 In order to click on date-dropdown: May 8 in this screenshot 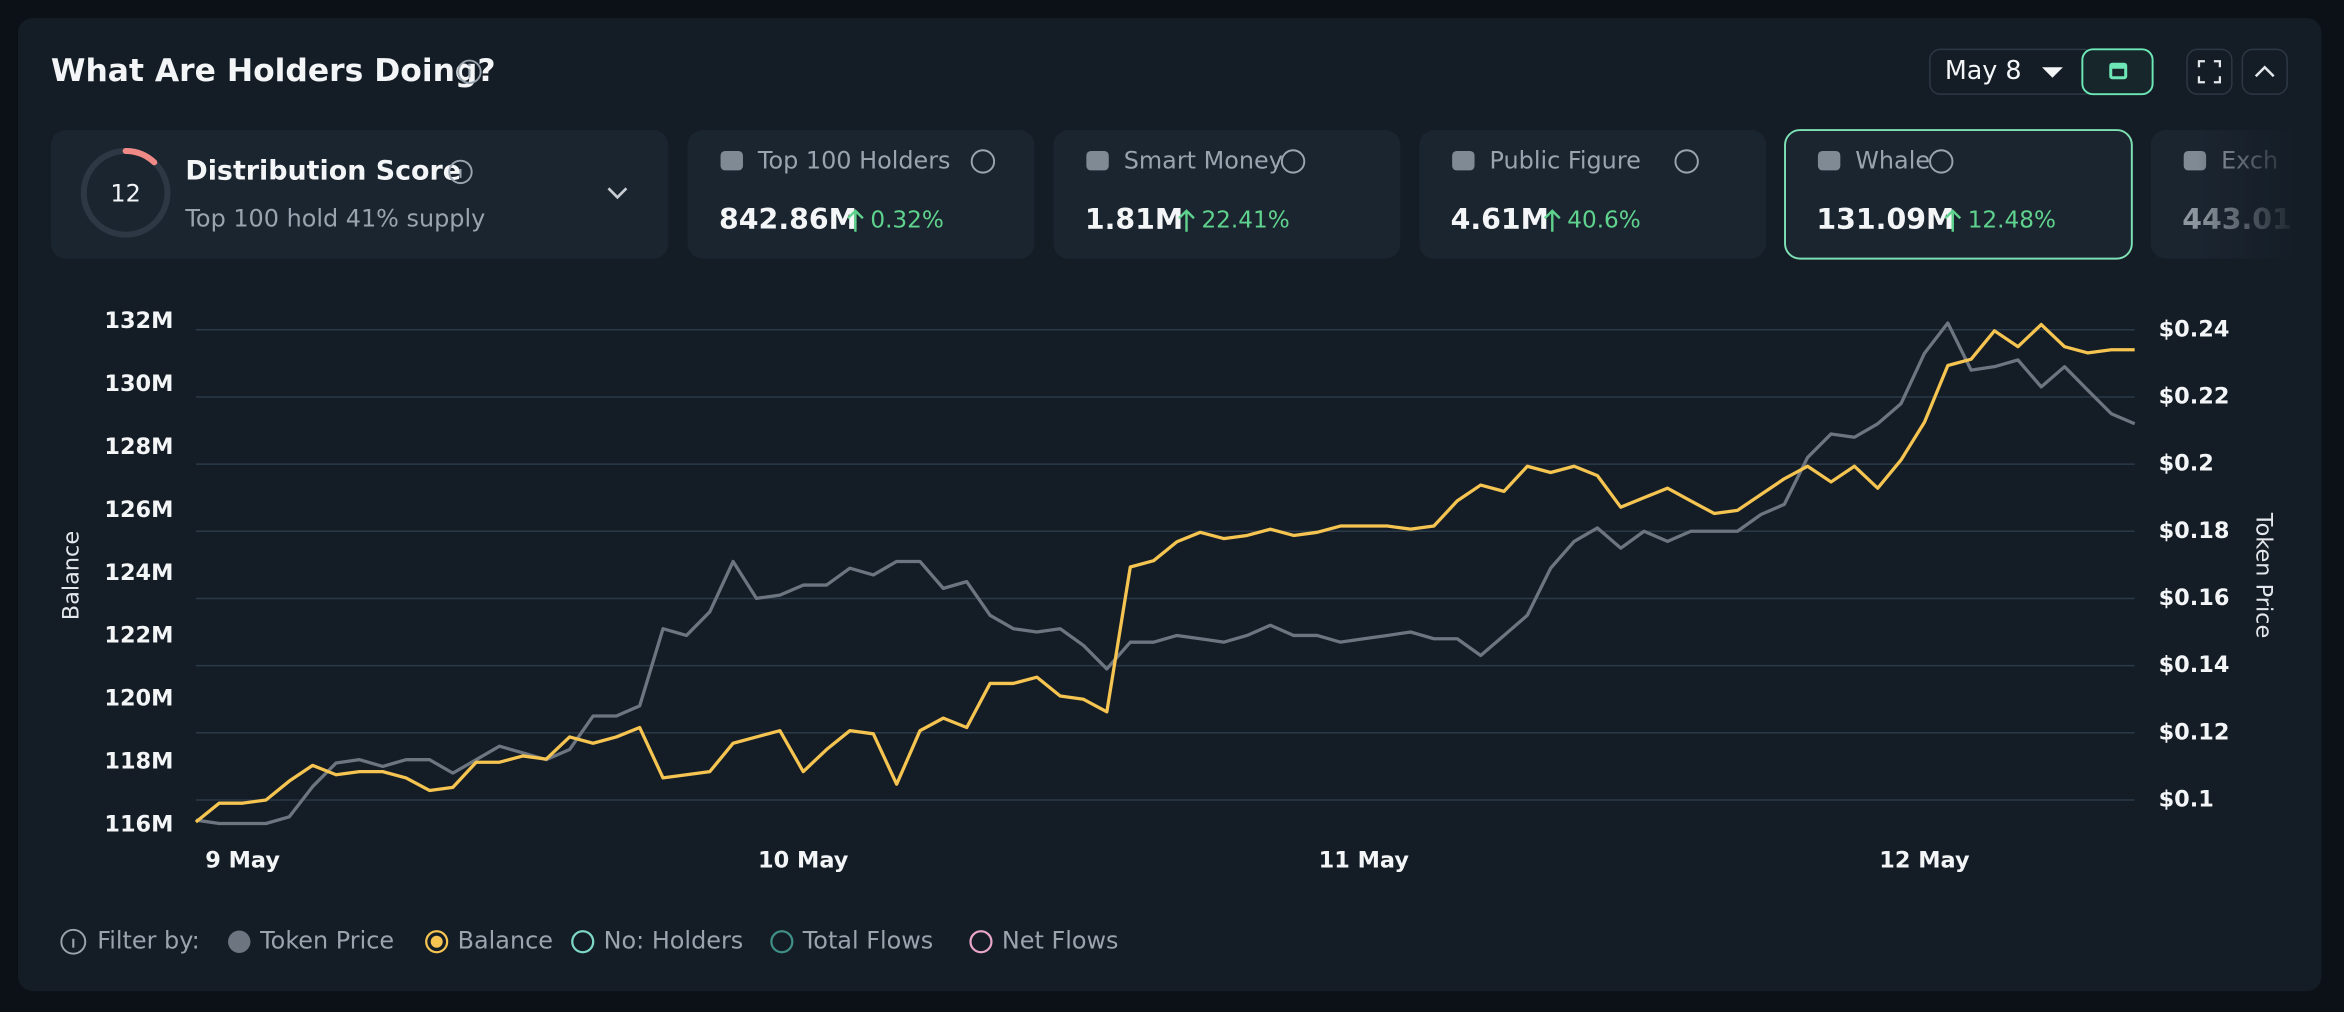, I will do `click(2012, 71)`.